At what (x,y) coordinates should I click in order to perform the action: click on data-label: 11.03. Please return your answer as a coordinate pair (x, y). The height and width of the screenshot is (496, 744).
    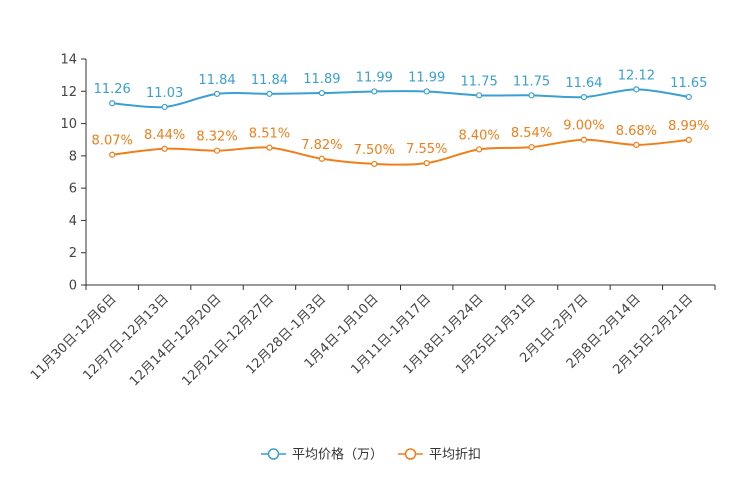
    Looking at the image, I should click on (164, 93).